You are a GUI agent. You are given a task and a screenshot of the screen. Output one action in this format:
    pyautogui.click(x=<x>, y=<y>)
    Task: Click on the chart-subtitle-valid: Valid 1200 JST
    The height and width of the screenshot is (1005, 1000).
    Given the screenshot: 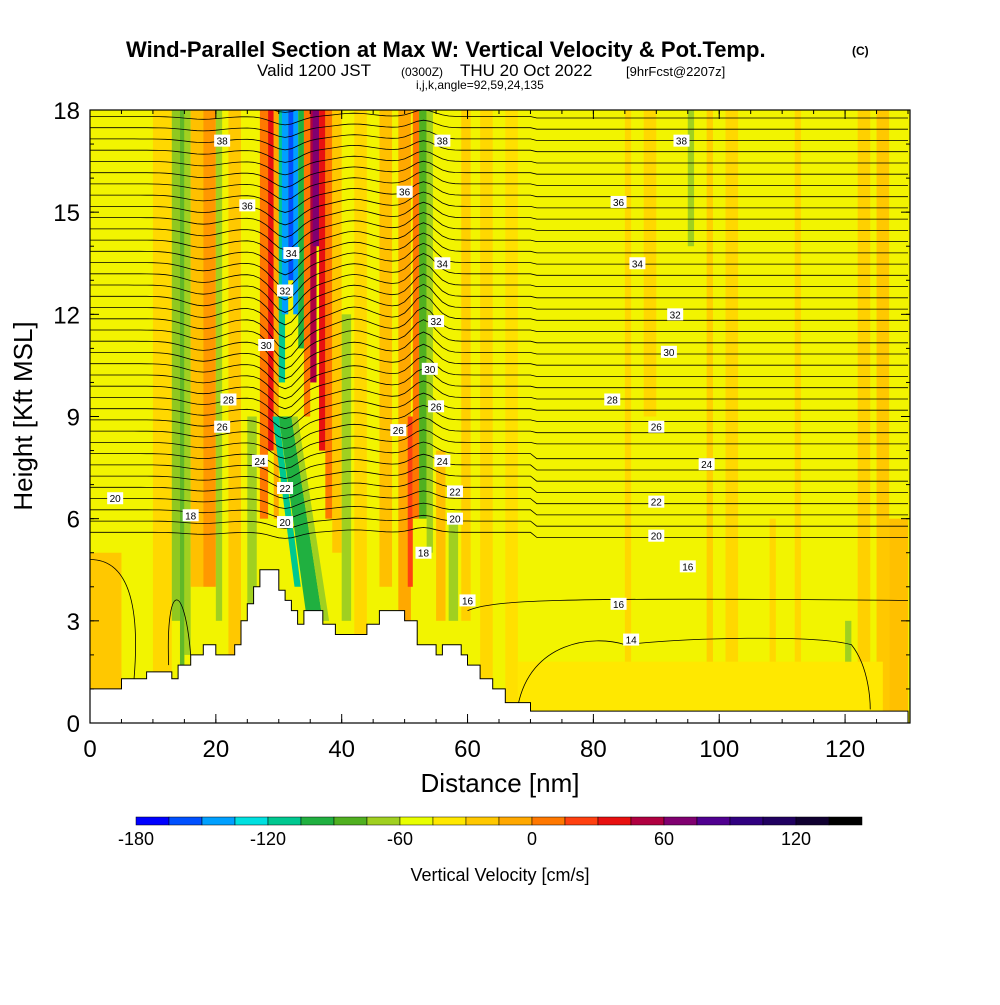 What is the action you would take?
    pyautogui.click(x=314, y=70)
    